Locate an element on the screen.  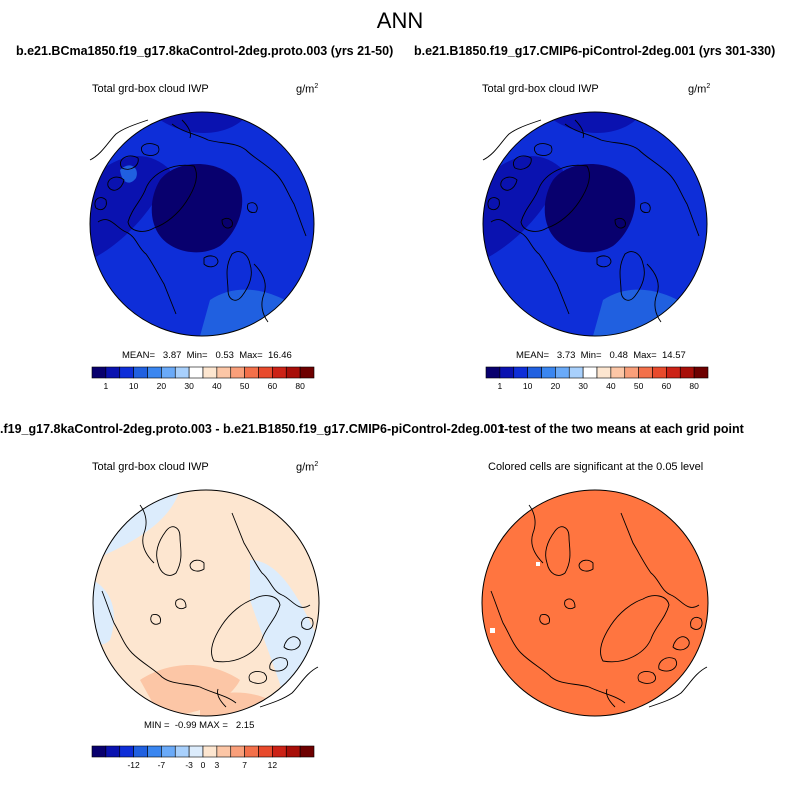
panel-3-map is located at coordinates (206, 603).